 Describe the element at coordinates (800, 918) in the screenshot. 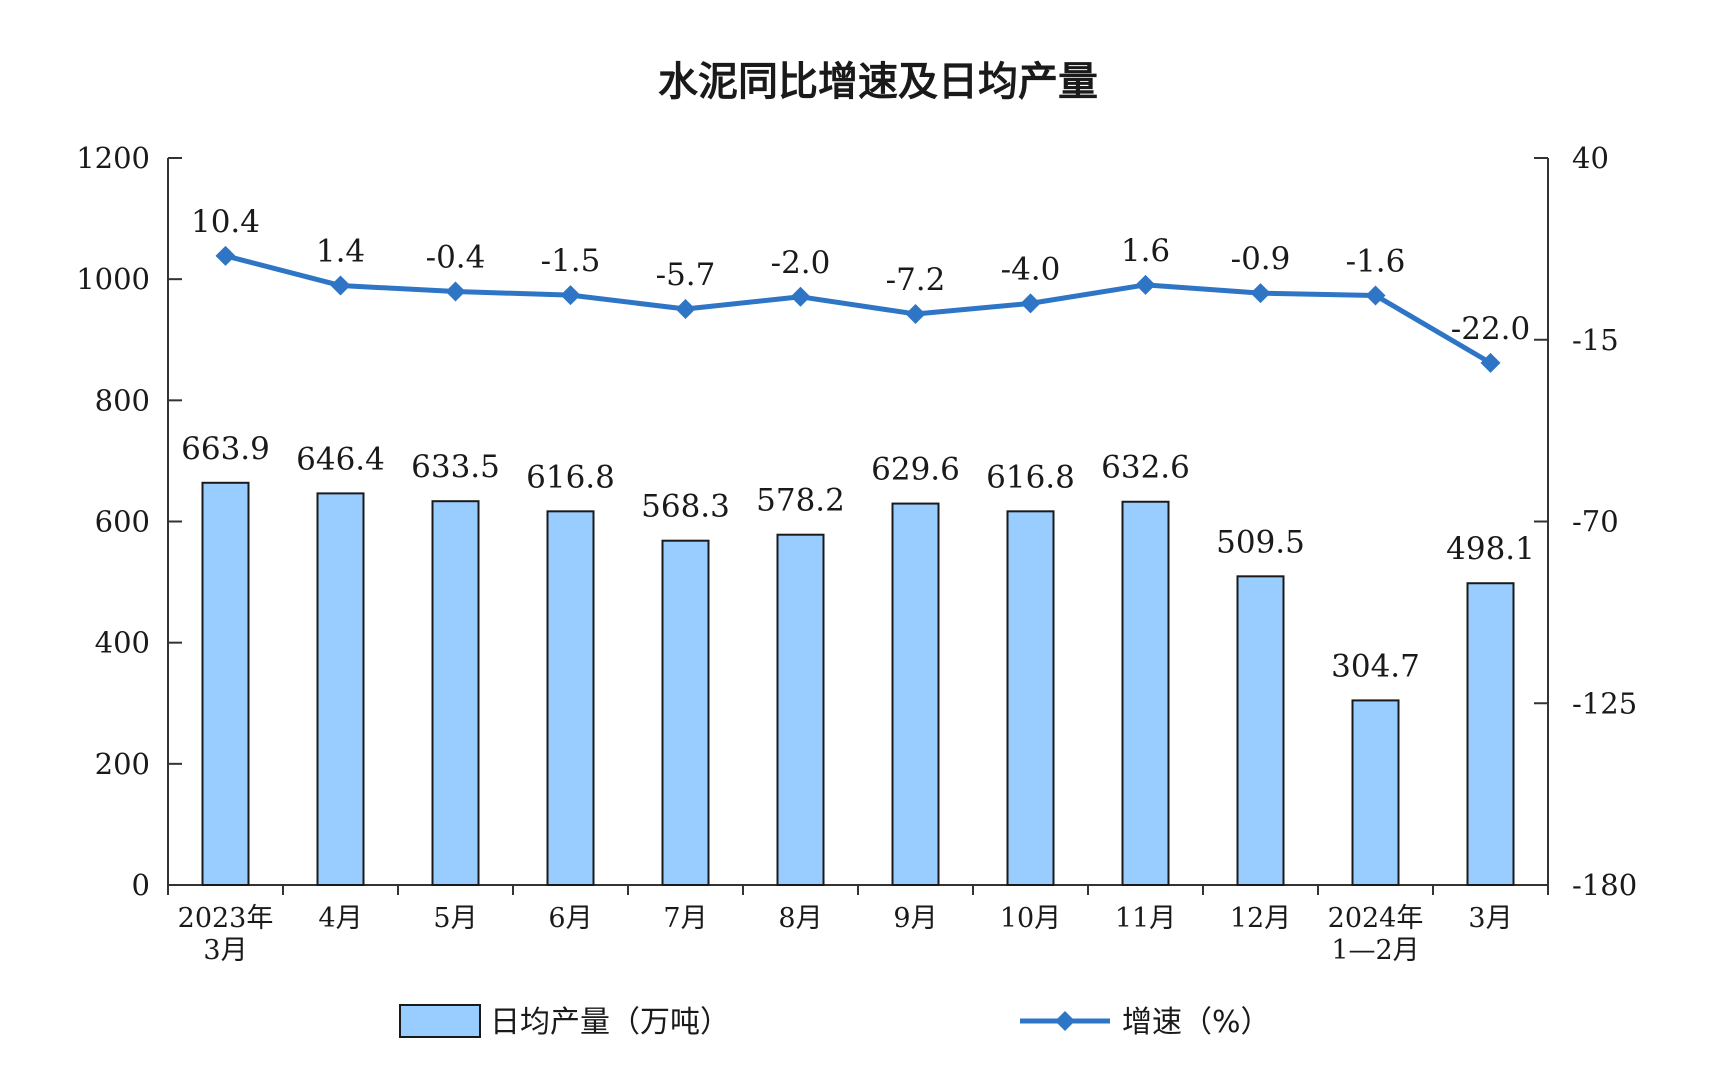

I see `x-tick-label: 8月` at that location.